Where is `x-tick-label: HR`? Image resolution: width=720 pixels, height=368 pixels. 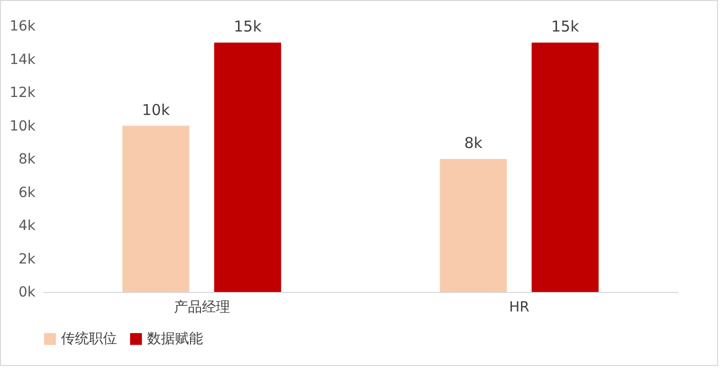 x-tick-label: HR is located at coordinates (519, 308).